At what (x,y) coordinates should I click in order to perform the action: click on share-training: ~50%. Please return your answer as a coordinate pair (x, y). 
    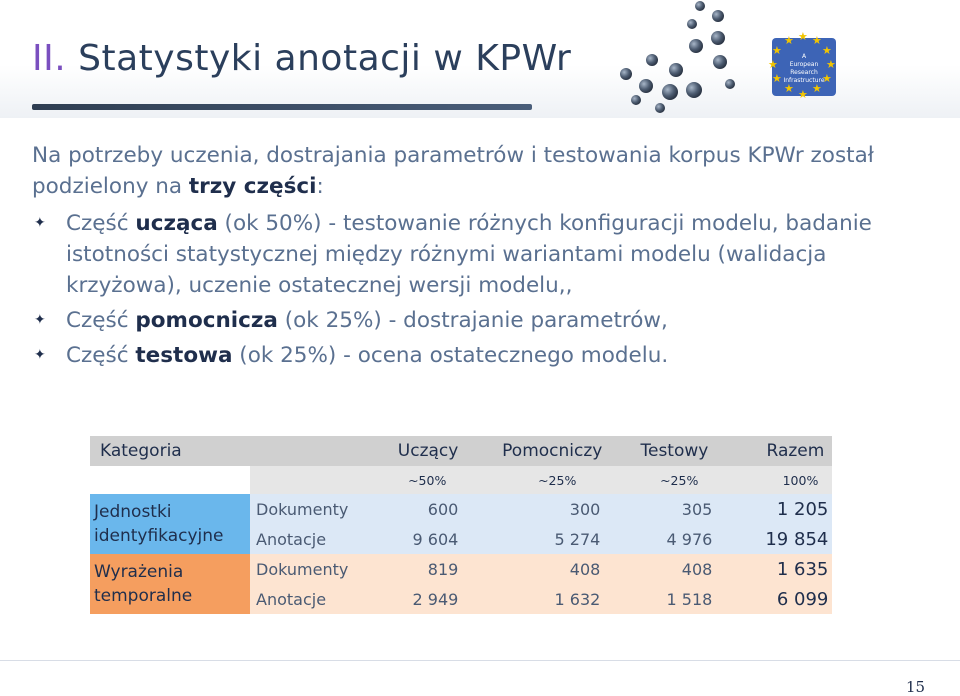
    Looking at the image, I should click on (406, 480).